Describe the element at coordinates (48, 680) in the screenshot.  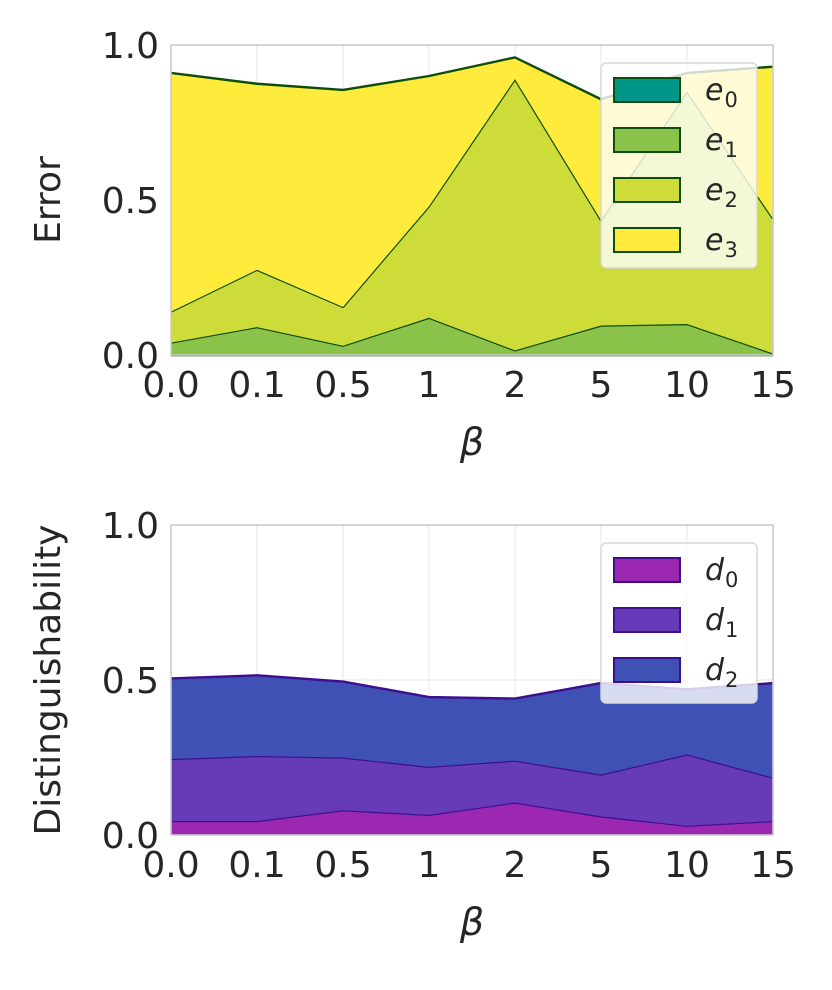
I see `y-axis-label: Distinguishability` at that location.